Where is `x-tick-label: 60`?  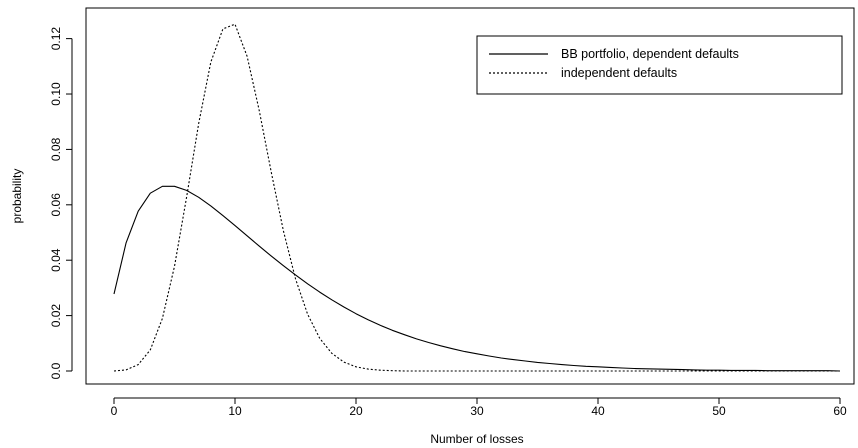 x-tick-label: 60 is located at coordinates (840, 411).